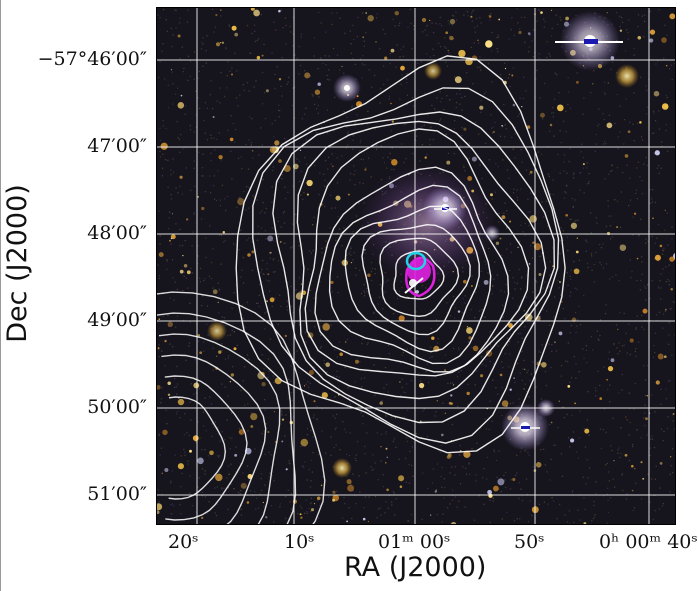  What do you see at coordinates (347, 88) in the screenshot?
I see `bright-star-top-left` at bounding box center [347, 88].